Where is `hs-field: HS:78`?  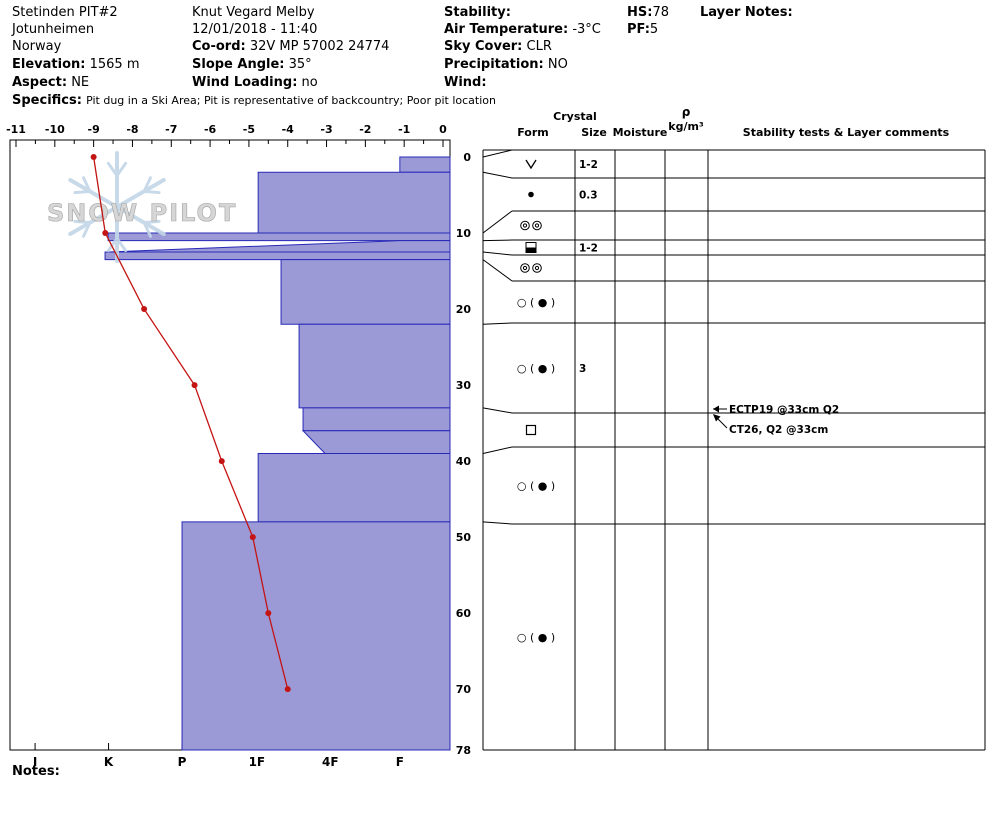
hs-field: HS:78 is located at coordinates (648, 13).